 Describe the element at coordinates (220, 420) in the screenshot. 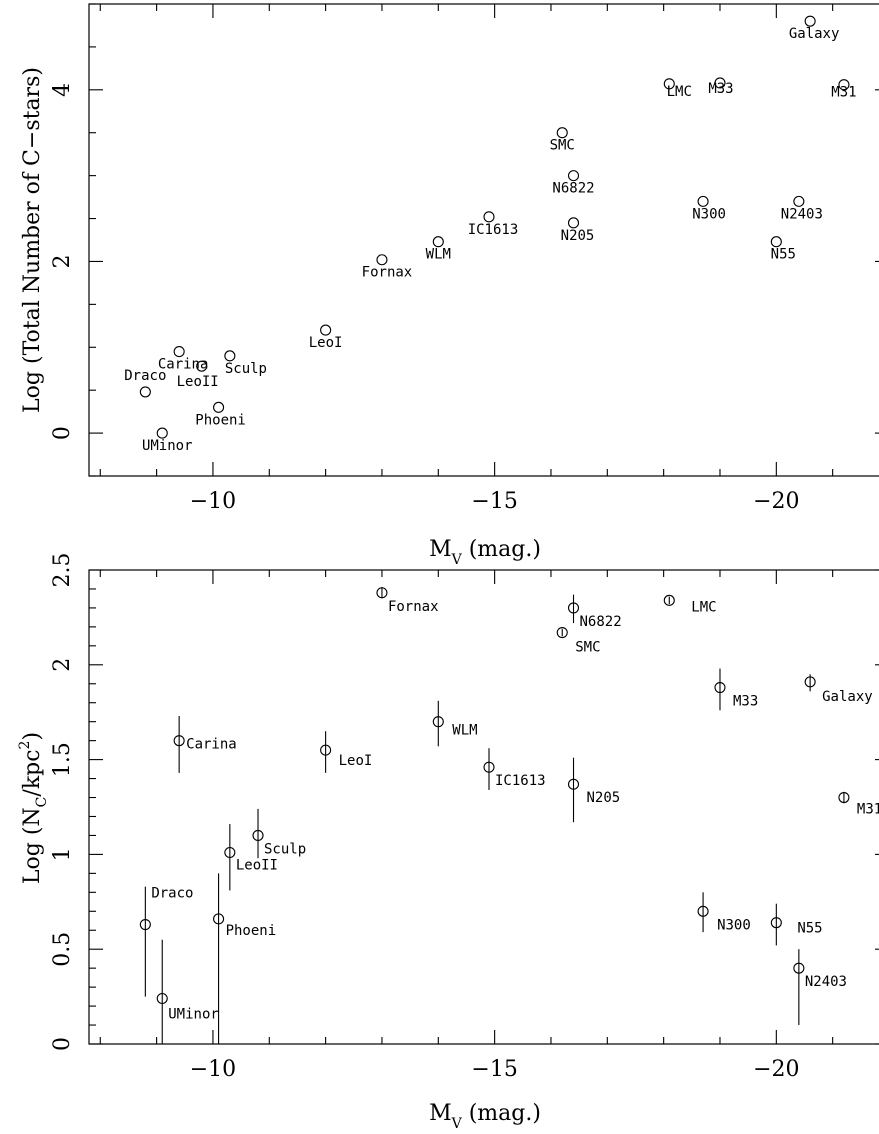

I see `top-point-label: Phoeni` at that location.